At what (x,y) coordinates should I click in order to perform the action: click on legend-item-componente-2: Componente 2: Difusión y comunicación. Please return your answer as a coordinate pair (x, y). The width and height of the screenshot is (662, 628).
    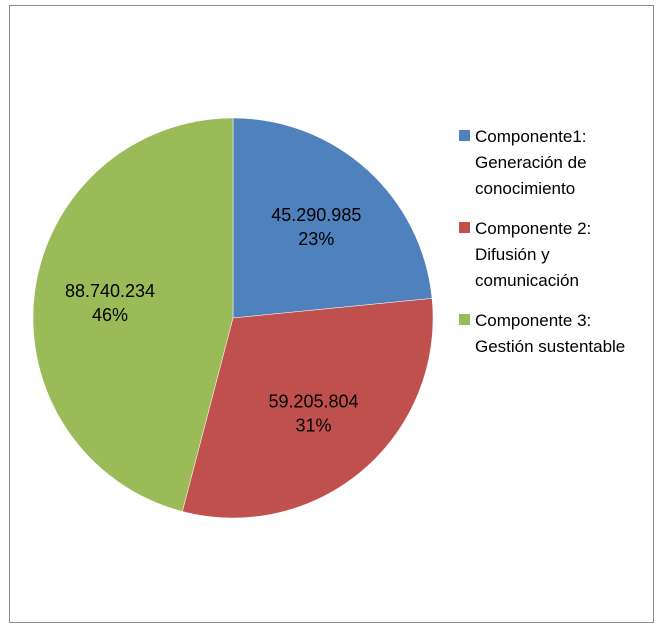
    Looking at the image, I should click on (554, 255).